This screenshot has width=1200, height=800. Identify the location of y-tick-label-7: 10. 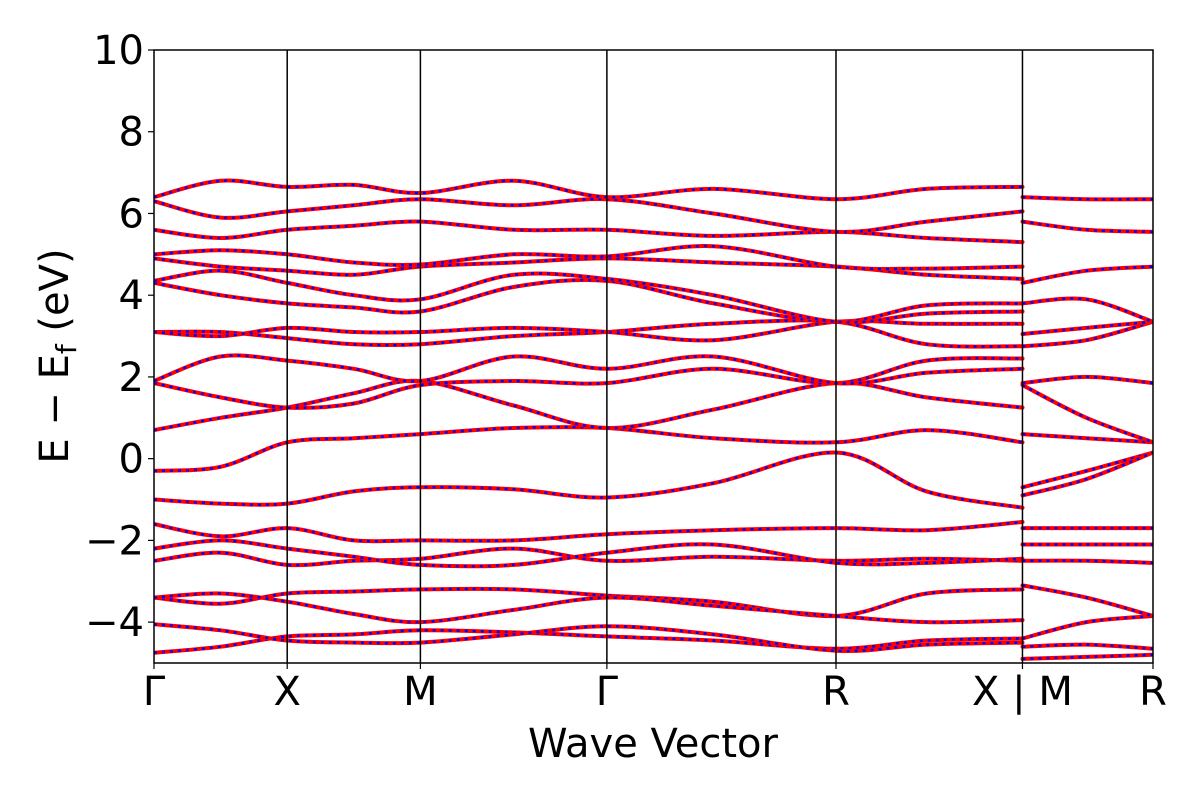
(118, 51).